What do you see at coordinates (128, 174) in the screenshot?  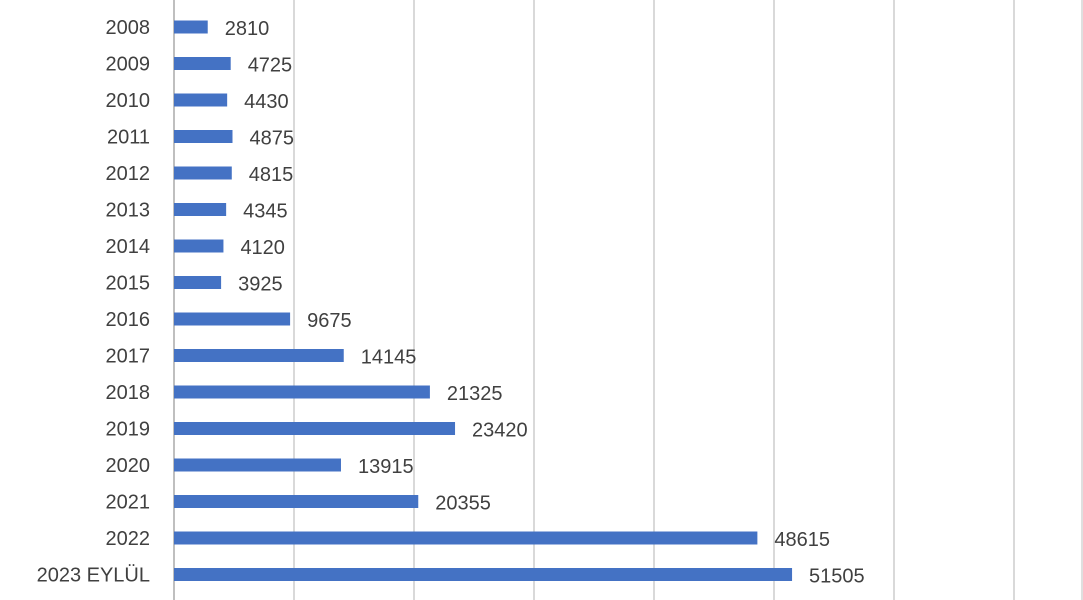 I see `category-label: 2012` at bounding box center [128, 174].